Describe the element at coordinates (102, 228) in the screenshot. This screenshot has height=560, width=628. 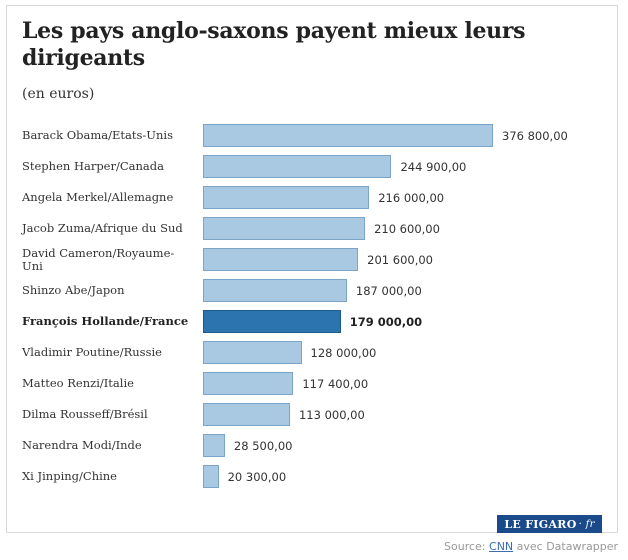
I see `bar-label: Jacob Zuma/Afrique du Sud` at that location.